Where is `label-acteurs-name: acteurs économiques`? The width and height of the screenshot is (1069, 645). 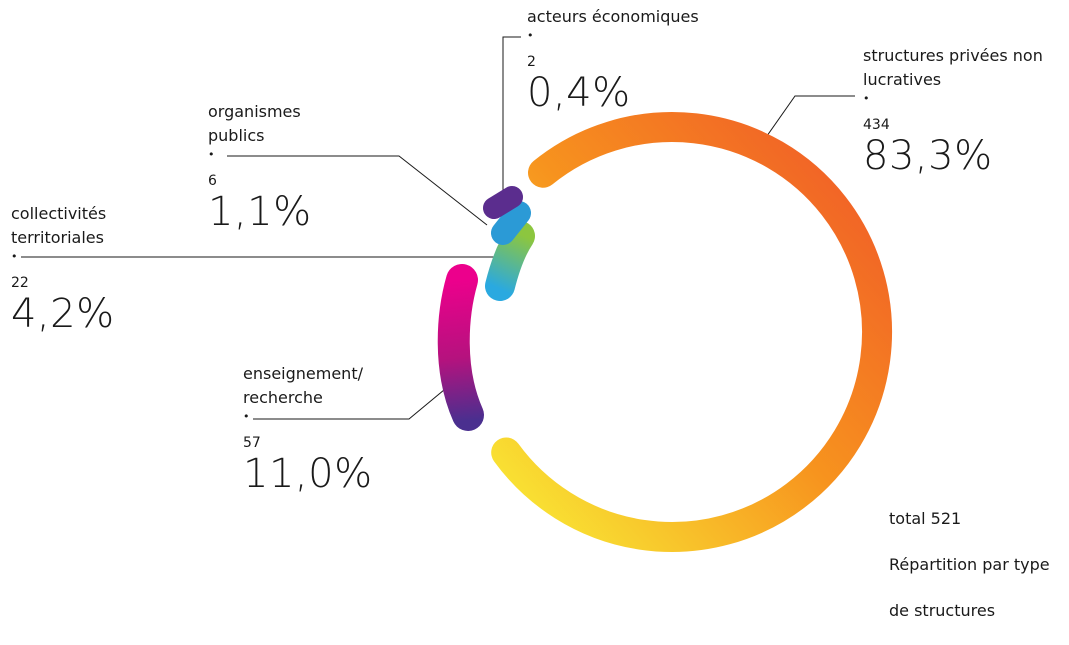
label-acteurs-name: acteurs économiques is located at coordinates (613, 16).